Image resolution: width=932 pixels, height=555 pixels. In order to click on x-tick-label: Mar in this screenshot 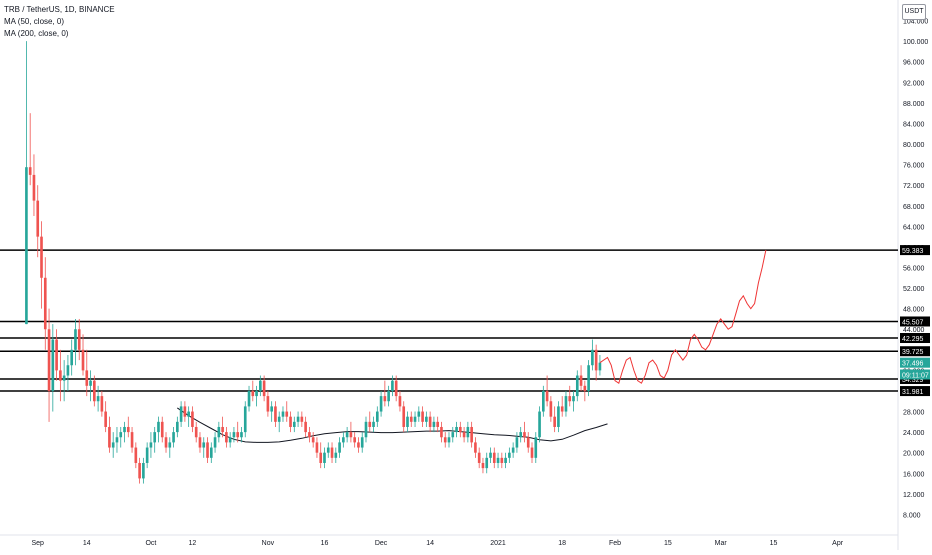, I will do `click(721, 543)`.